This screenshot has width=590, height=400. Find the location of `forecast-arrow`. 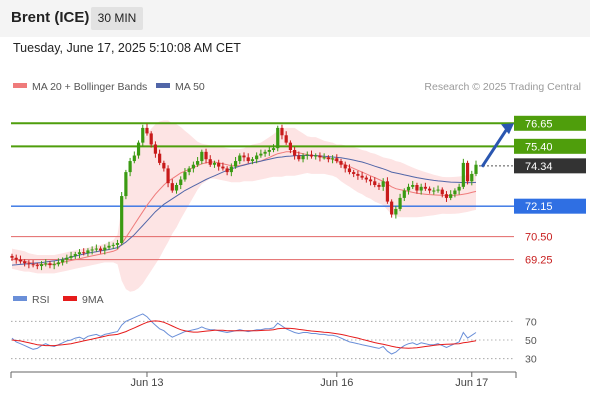

forecast-arrow is located at coordinates (497, 145).